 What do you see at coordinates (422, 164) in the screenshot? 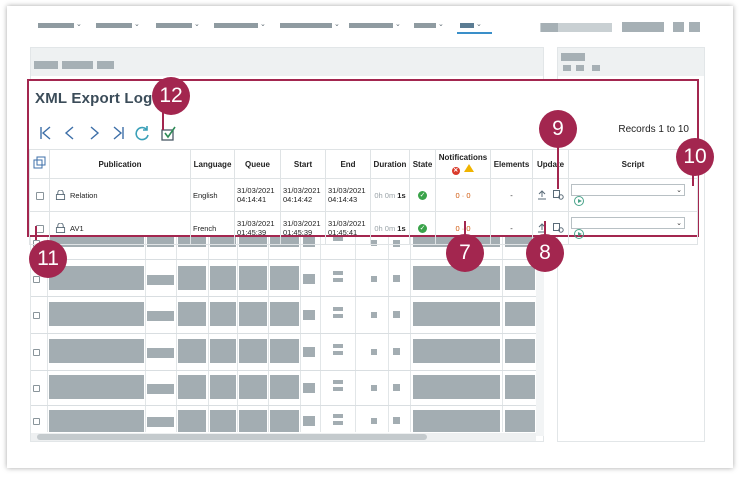
I see `header-state: State` at bounding box center [422, 164].